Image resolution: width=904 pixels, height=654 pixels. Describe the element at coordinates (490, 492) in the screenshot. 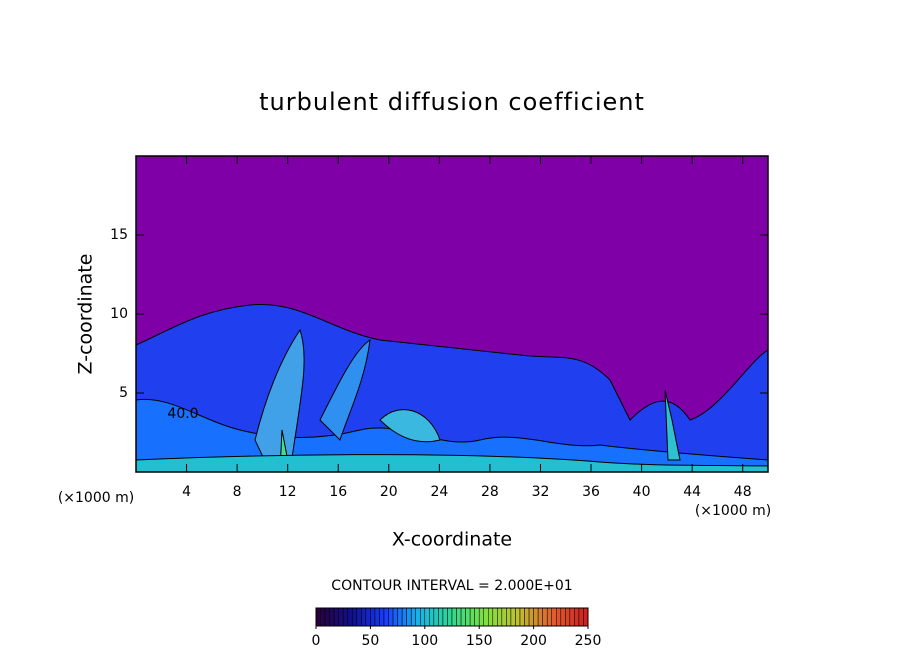

I see `x-tick-label: 28` at that location.